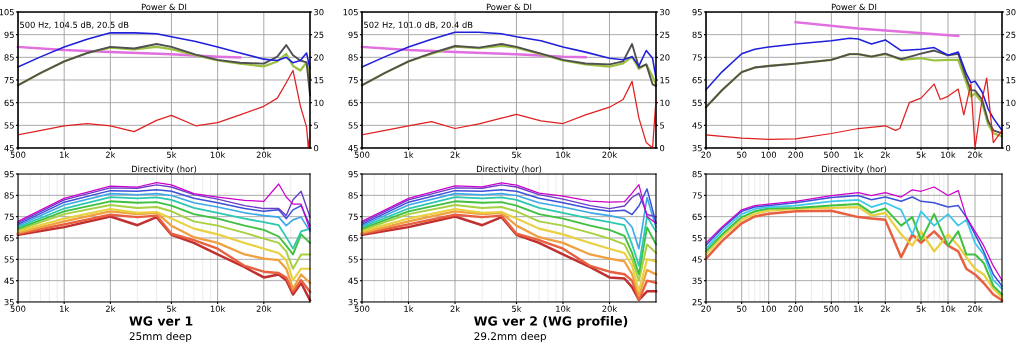 This screenshot has height=362, width=1024. What do you see at coordinates (160, 337) in the screenshot?
I see `text: 25mm deep` at bounding box center [160, 337].